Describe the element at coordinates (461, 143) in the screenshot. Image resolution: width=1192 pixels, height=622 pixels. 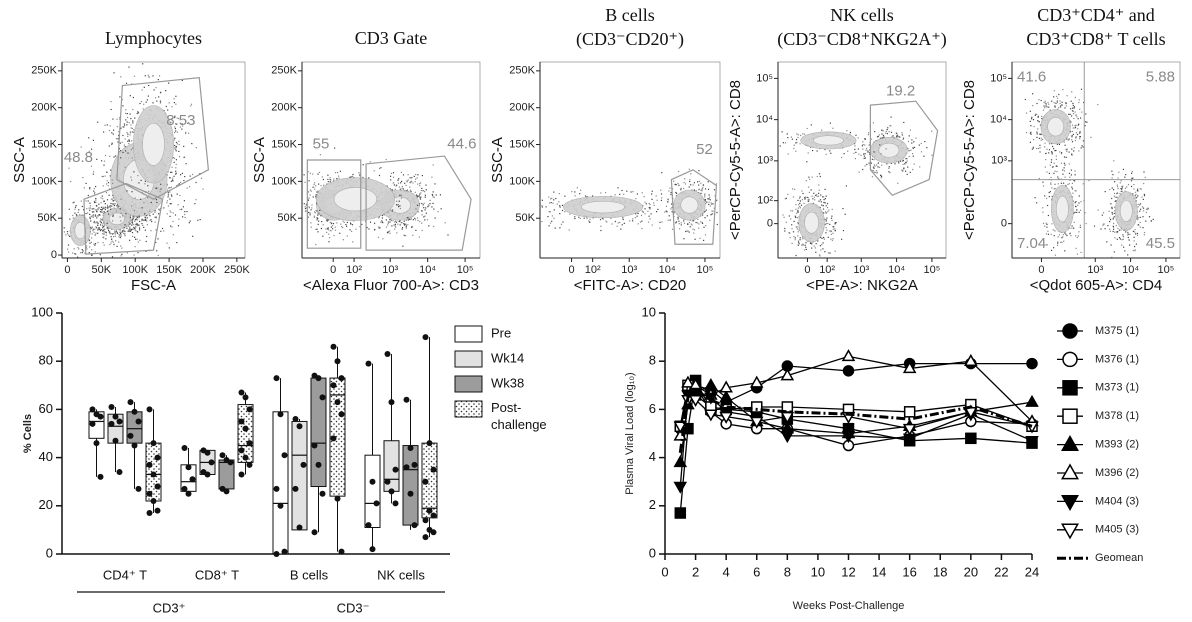
I see `gate-label: 44.6` at that location.